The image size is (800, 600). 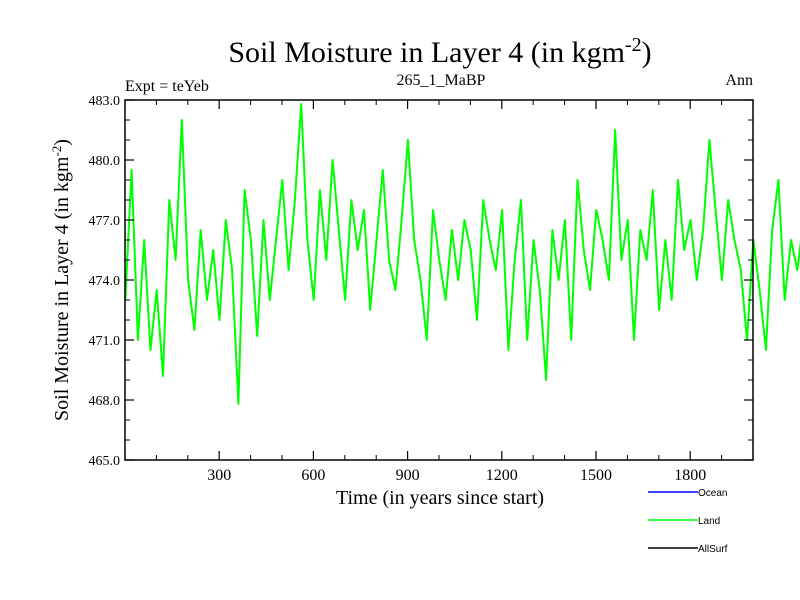 I want to click on subtitle-left: Expt = teYeb, so click(x=167, y=86).